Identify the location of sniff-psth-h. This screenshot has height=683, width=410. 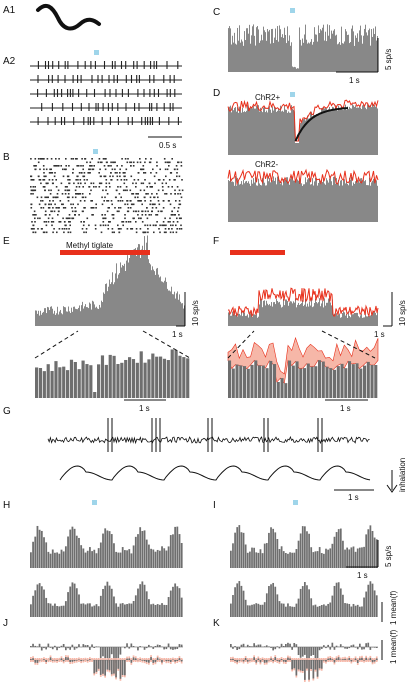
(106, 603).